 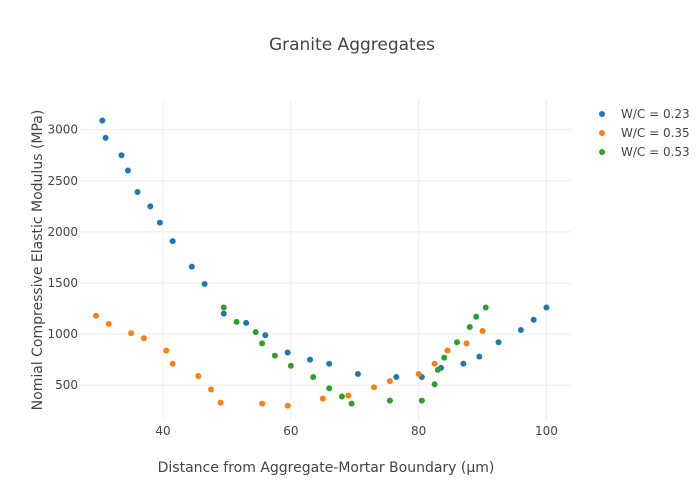 What do you see at coordinates (418, 431) in the screenshot?
I see `x-tick-label: 80` at bounding box center [418, 431].